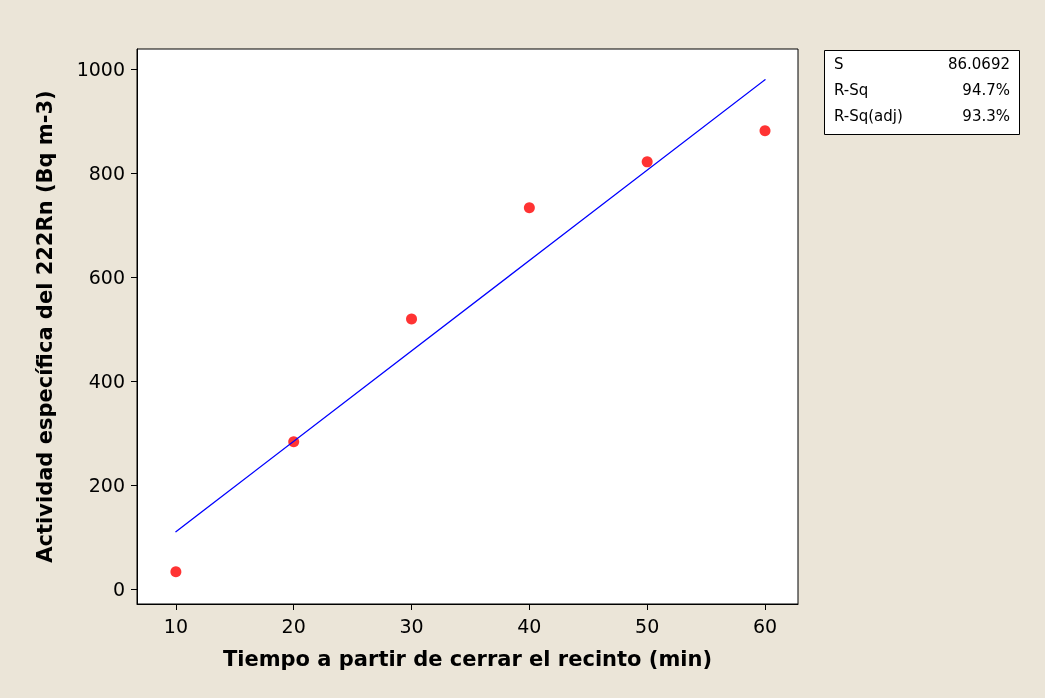  Describe the element at coordinates (986, 89) in the screenshot. I see `text: 94.7%` at that location.